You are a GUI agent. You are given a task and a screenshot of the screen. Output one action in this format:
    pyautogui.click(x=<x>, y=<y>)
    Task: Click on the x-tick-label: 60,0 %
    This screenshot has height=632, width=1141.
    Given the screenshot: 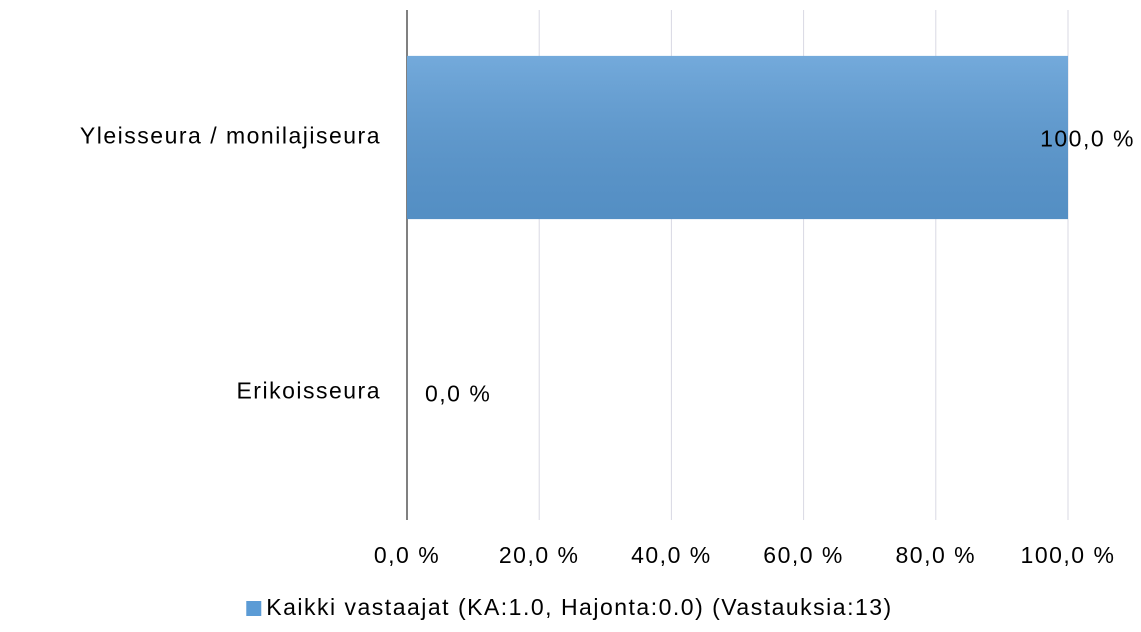 What is the action you would take?
    pyautogui.click(x=803, y=555)
    